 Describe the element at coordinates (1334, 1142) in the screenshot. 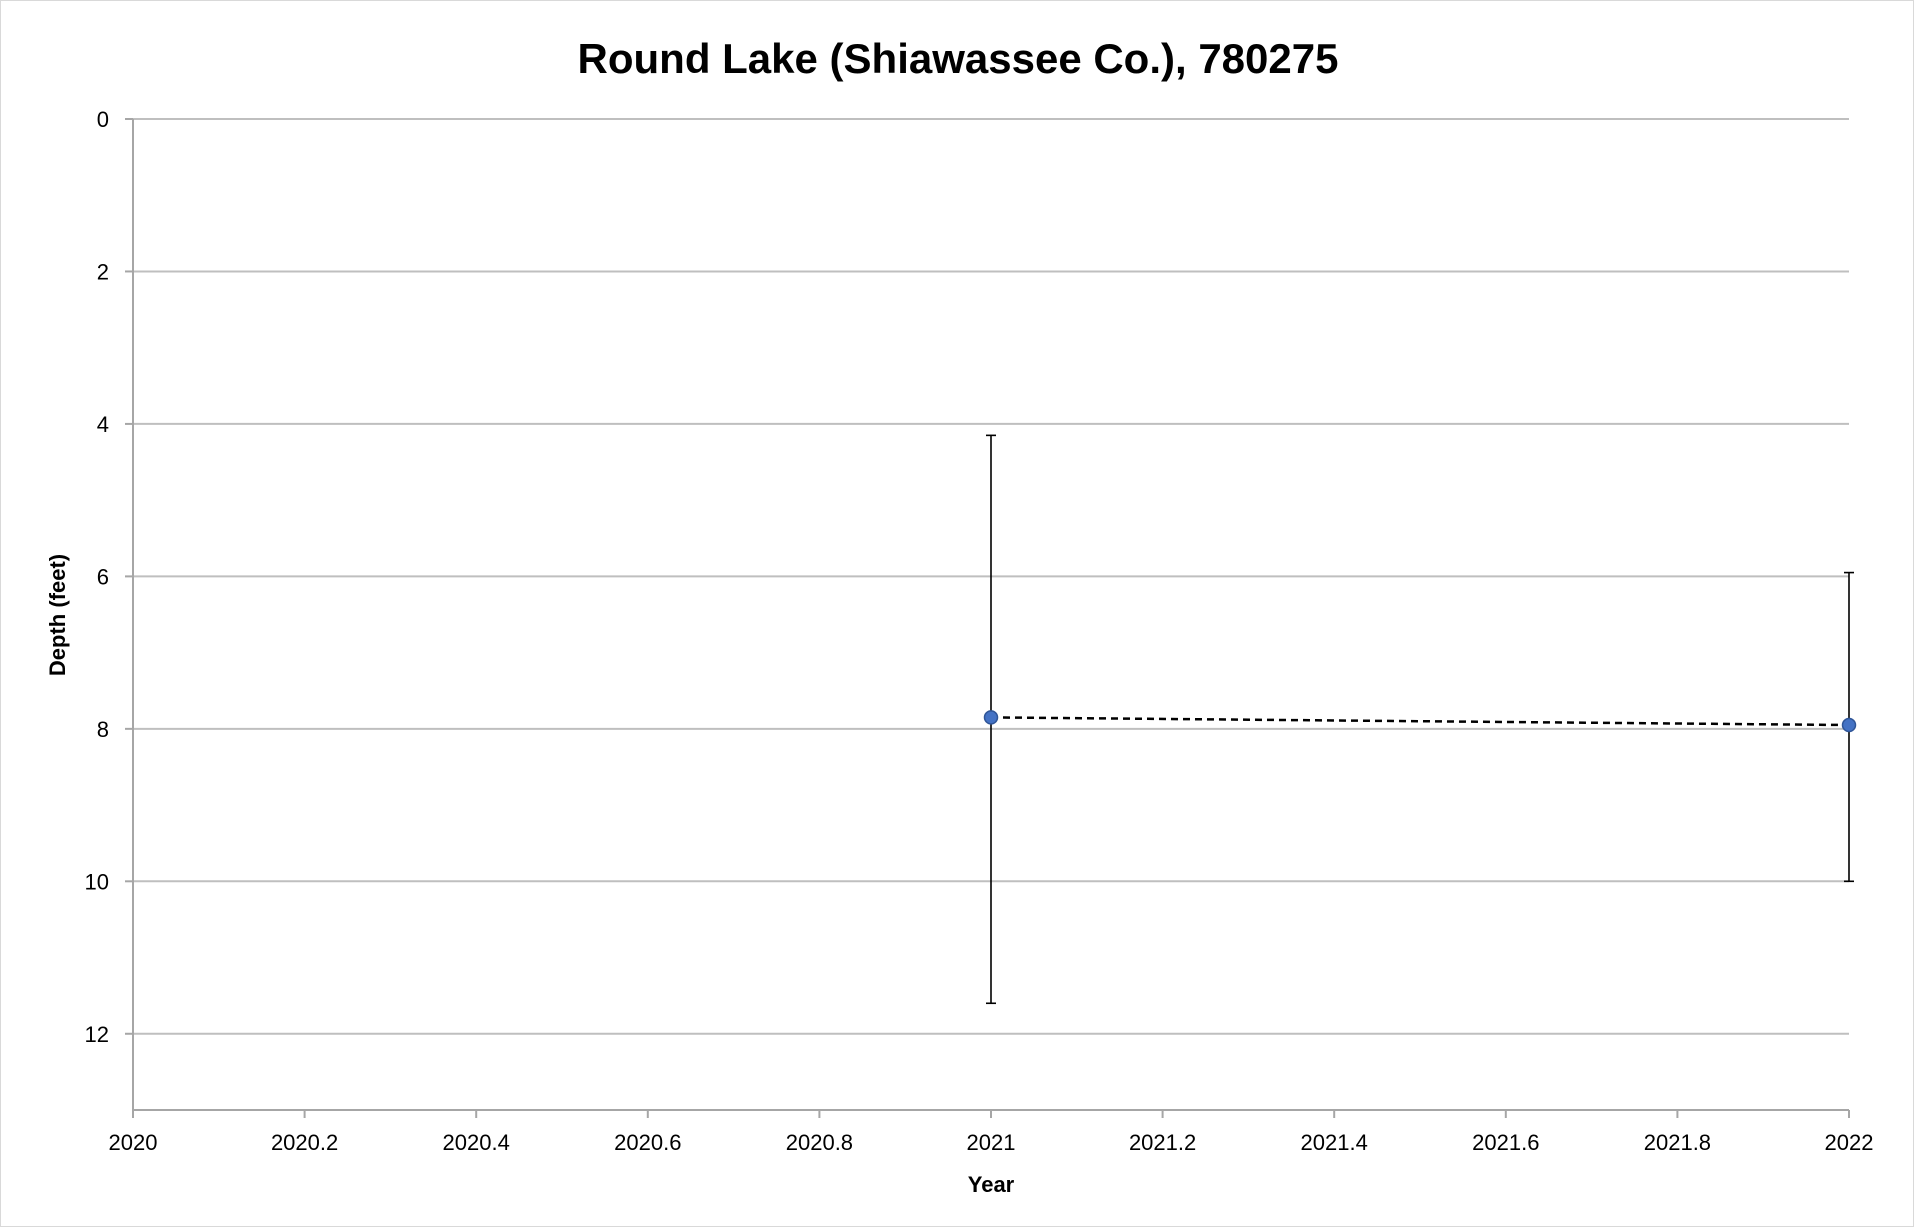

I see `x-tick-label: 2021.4` at that location.